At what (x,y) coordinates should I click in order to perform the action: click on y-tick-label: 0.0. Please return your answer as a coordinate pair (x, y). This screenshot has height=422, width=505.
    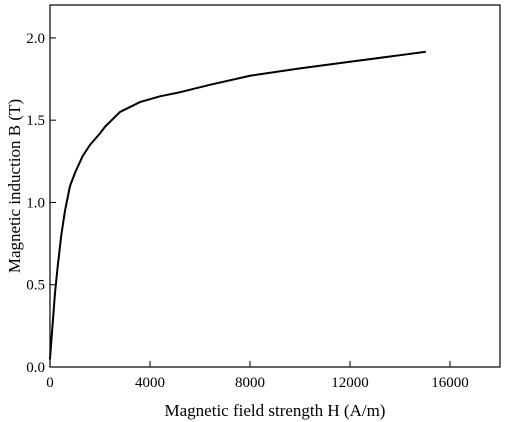
    Looking at the image, I should click on (35, 368).